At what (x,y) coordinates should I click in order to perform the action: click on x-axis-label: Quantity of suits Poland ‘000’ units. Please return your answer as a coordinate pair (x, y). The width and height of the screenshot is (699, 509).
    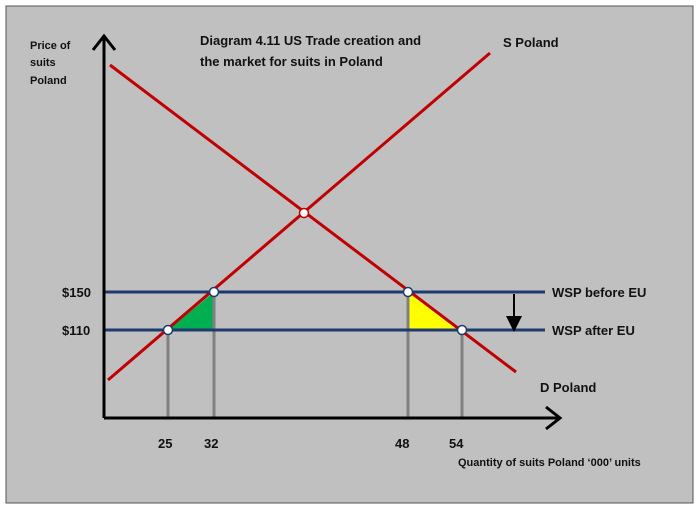
    Looking at the image, I should click on (549, 463).